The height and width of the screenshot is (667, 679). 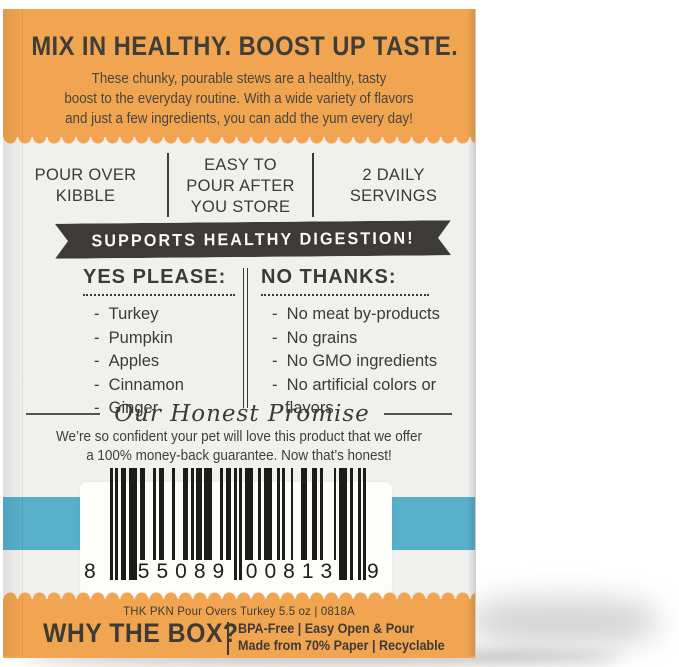 I want to click on promise-heading: Our Honest Promise, so click(x=242, y=414).